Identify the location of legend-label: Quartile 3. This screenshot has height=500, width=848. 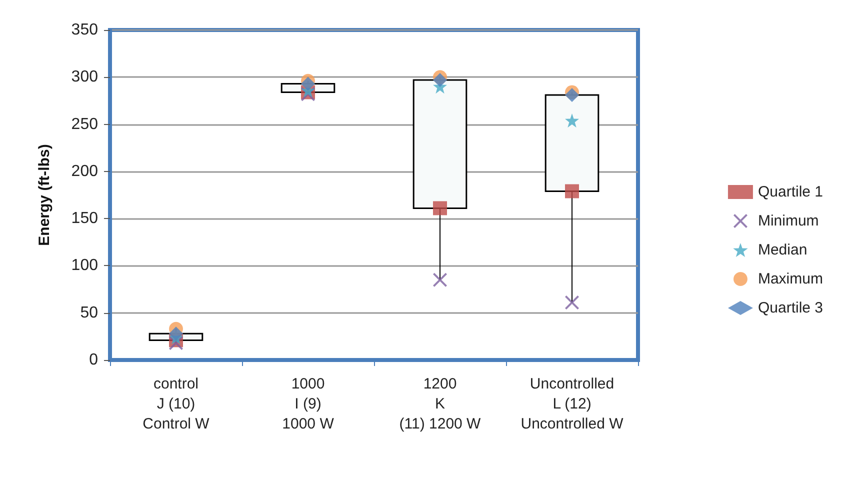
(791, 308).